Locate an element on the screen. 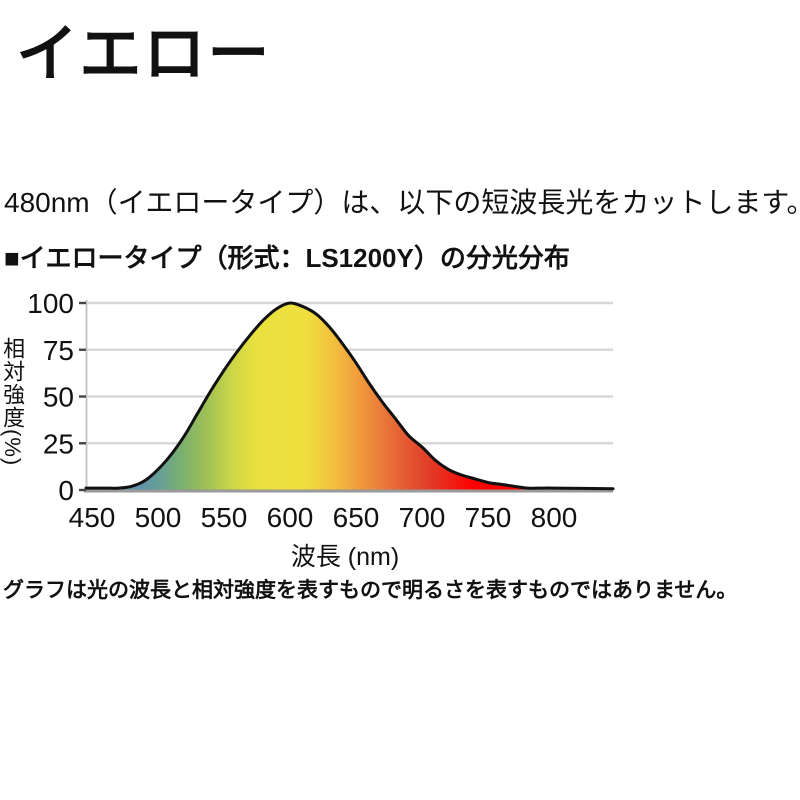  x-tick-labels: 450 500 550 600 650 700 750 800 is located at coordinates (323, 517).